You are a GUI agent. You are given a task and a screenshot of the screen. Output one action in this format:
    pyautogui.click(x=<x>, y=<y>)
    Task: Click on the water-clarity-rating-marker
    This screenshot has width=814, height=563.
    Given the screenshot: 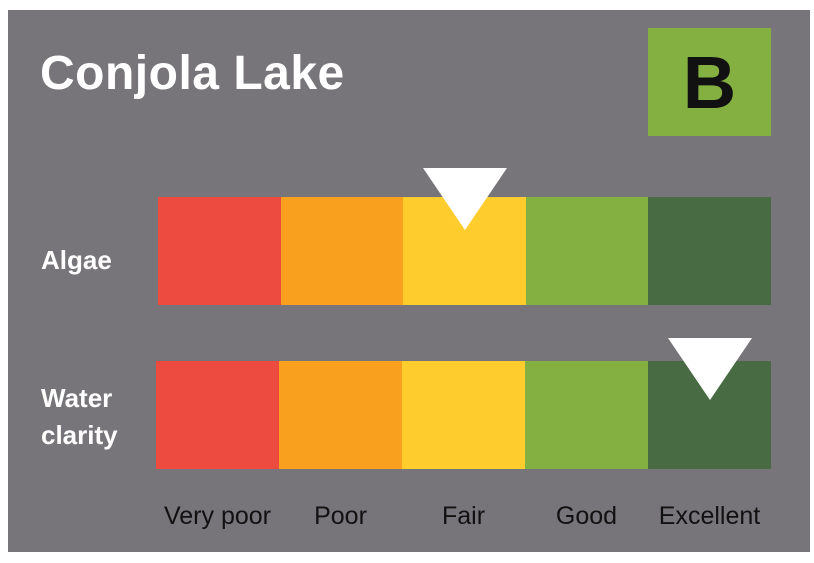 What is the action you would take?
    pyautogui.click(x=709, y=369)
    